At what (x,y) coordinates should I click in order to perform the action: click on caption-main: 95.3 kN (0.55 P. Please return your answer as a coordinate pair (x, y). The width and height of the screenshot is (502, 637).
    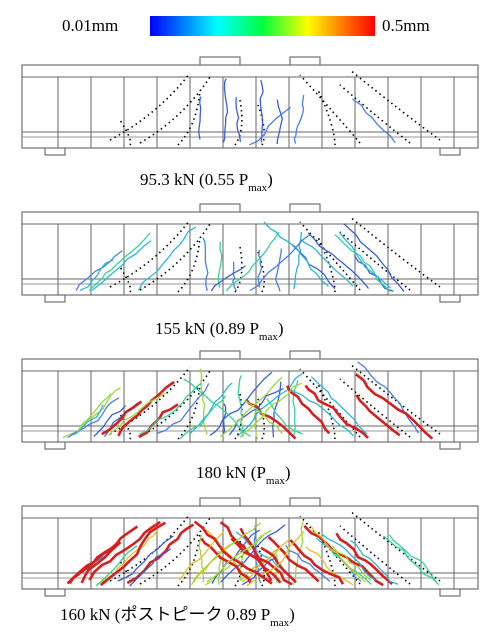
    Looking at the image, I should click on (194, 179).